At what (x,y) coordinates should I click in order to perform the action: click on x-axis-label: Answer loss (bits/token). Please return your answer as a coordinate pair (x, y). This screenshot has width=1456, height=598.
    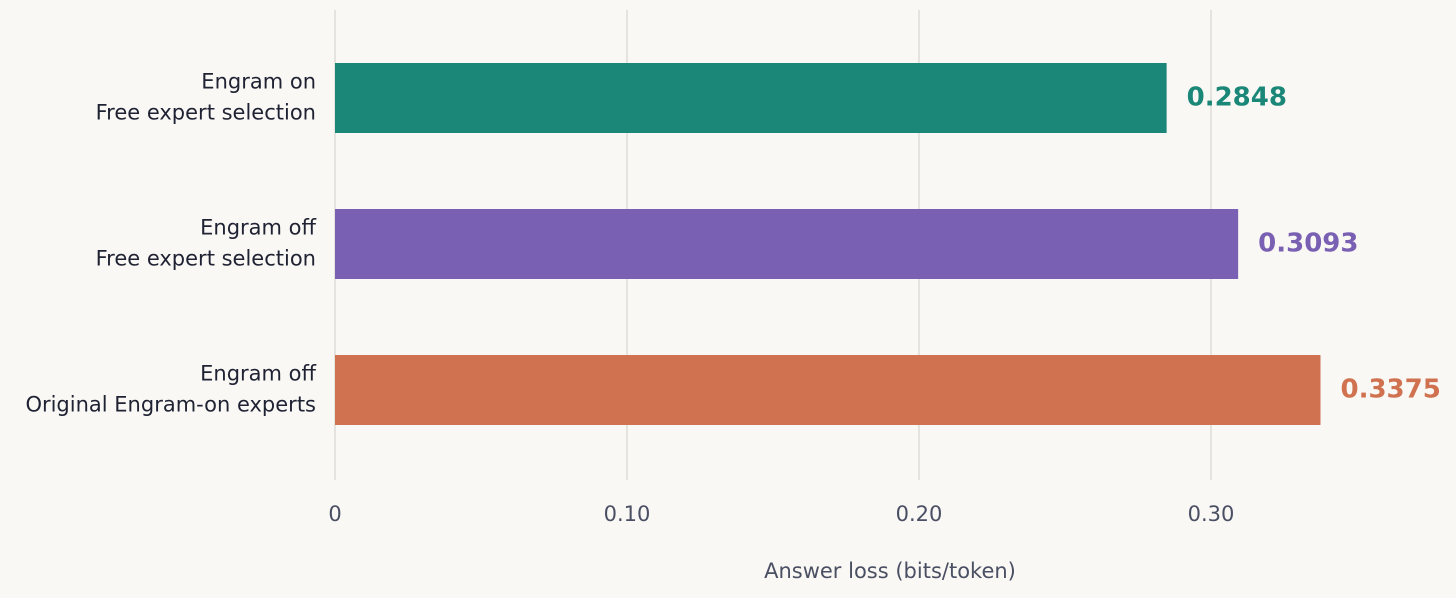
    Looking at the image, I should click on (890, 571).